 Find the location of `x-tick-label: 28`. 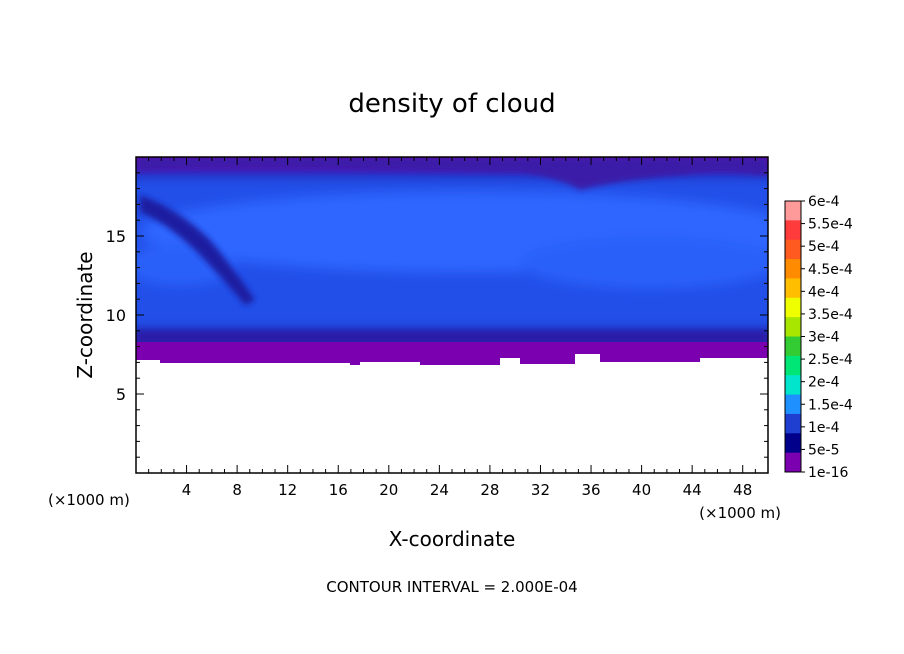

x-tick-label: 28 is located at coordinates (489, 490).